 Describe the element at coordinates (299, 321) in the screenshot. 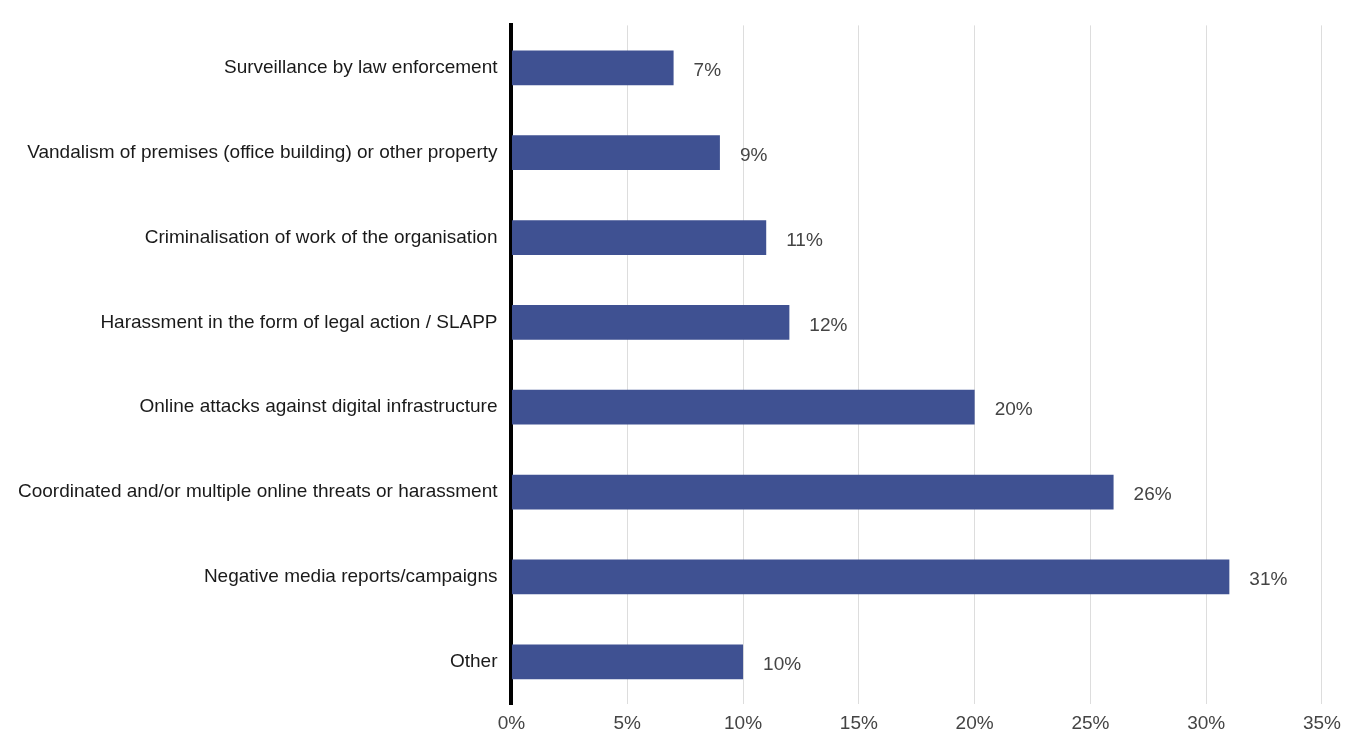

I see `y-tick-label: Harassment in the form of legal action / SLAPP` at that location.